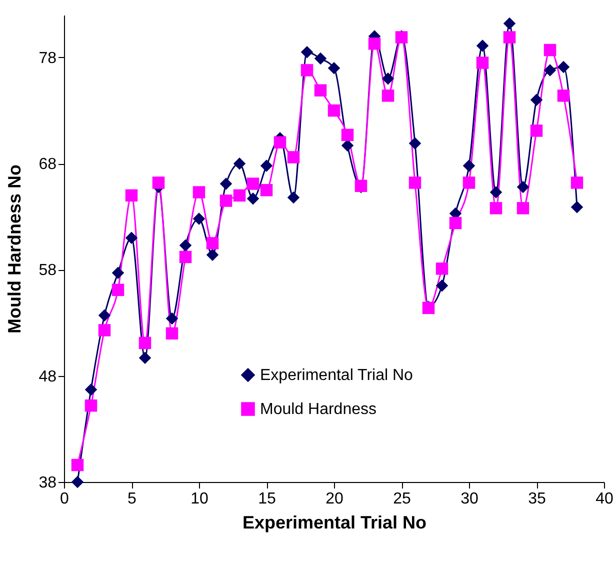  What do you see at coordinates (199, 499) in the screenshot?
I see `x-tick-label: 10` at bounding box center [199, 499].